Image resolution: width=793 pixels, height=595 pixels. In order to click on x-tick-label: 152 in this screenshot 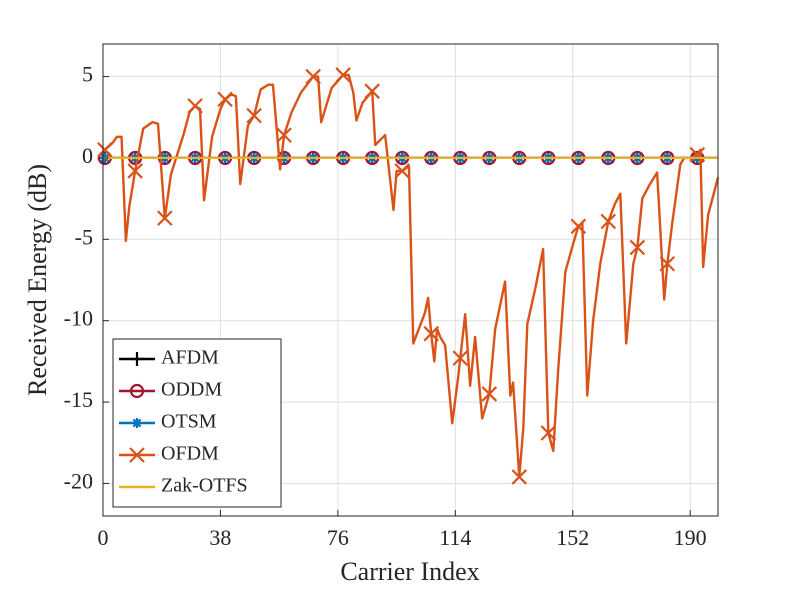, I will do `click(572, 537)`.